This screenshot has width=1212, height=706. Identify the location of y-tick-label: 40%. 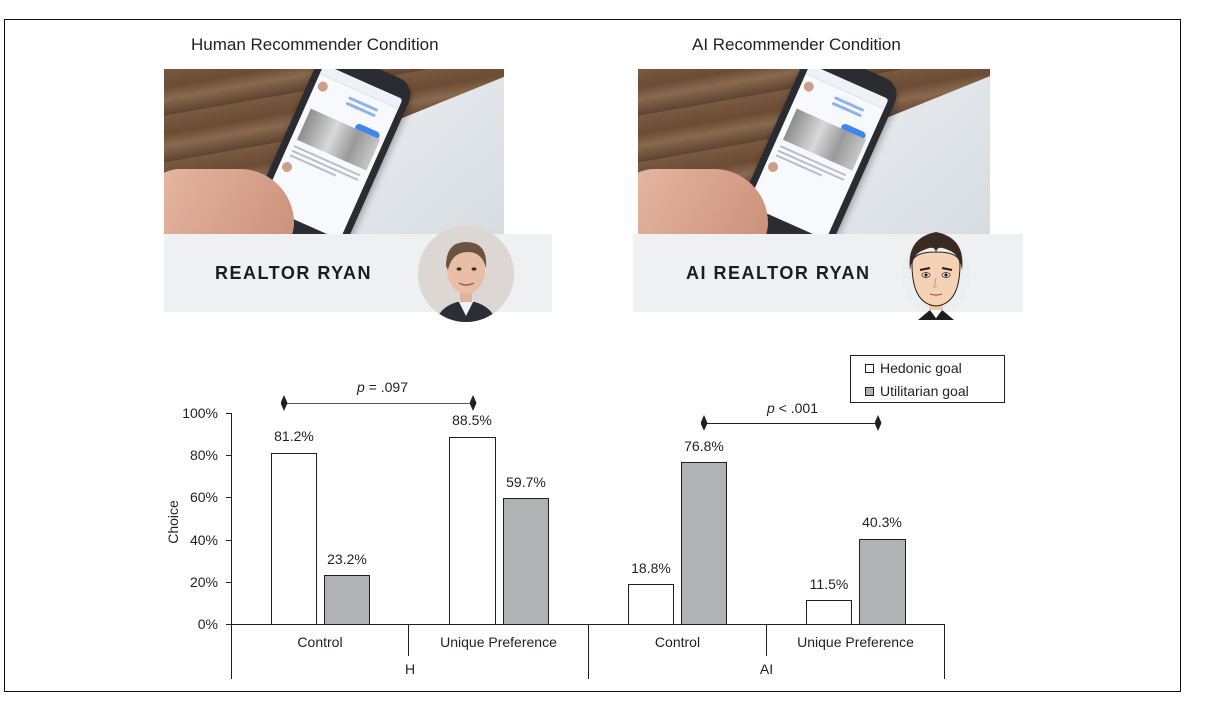
(203, 540).